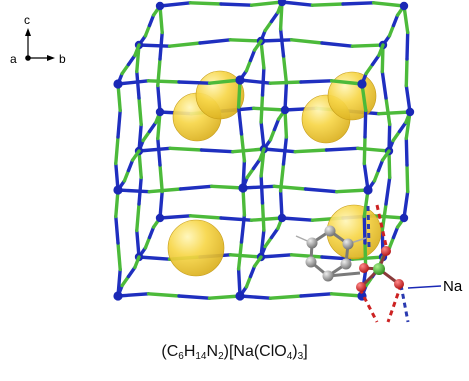 The image size is (469, 381). I want to click on axis-b-label: b, so click(62, 59).